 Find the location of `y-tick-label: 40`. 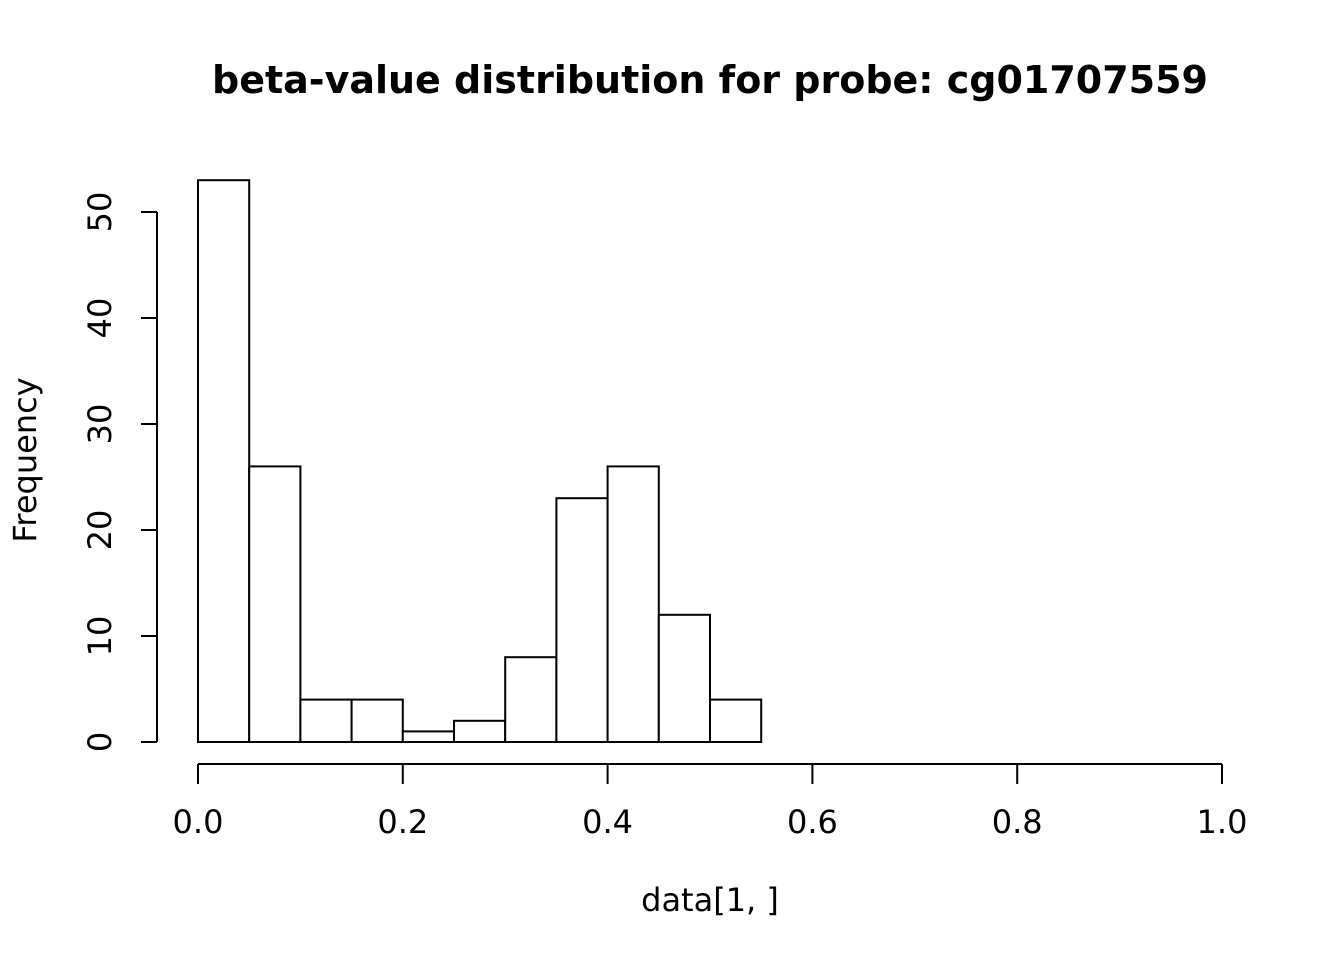

y-tick-label: 40 is located at coordinates (100, 318).